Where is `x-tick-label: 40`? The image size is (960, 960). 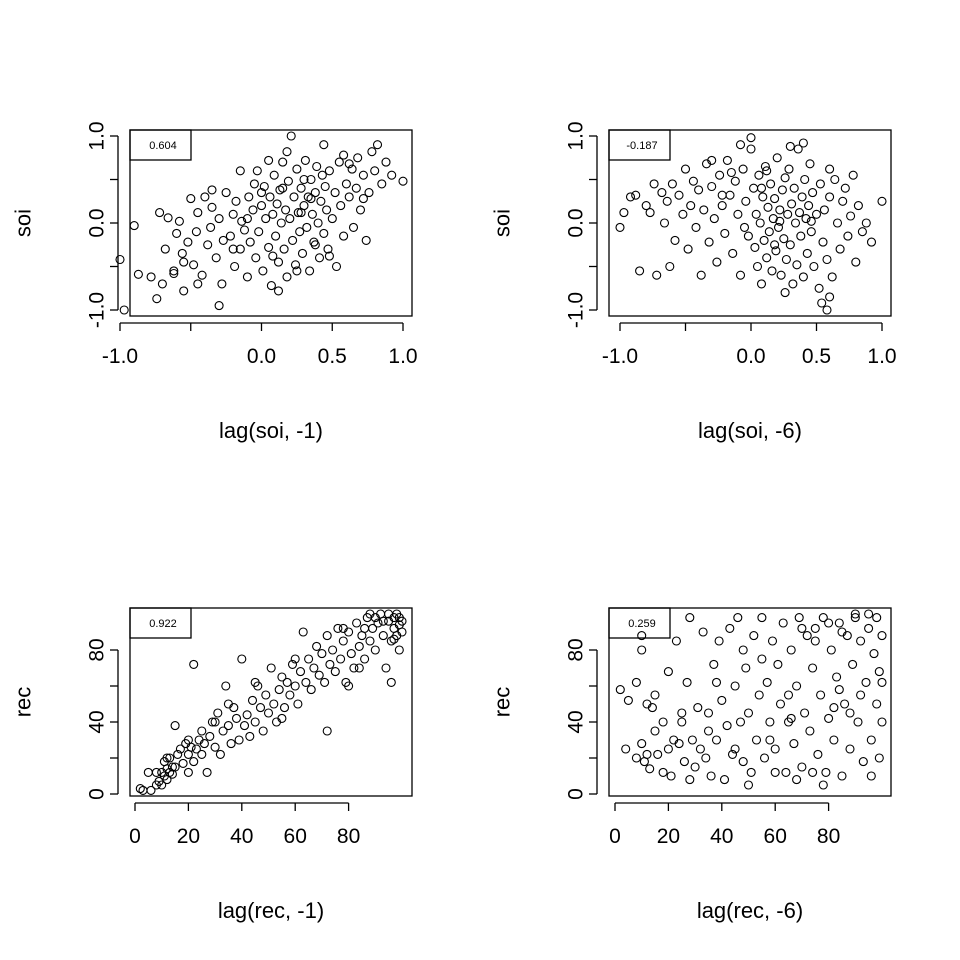 x-tick-label: 40 is located at coordinates (721, 836).